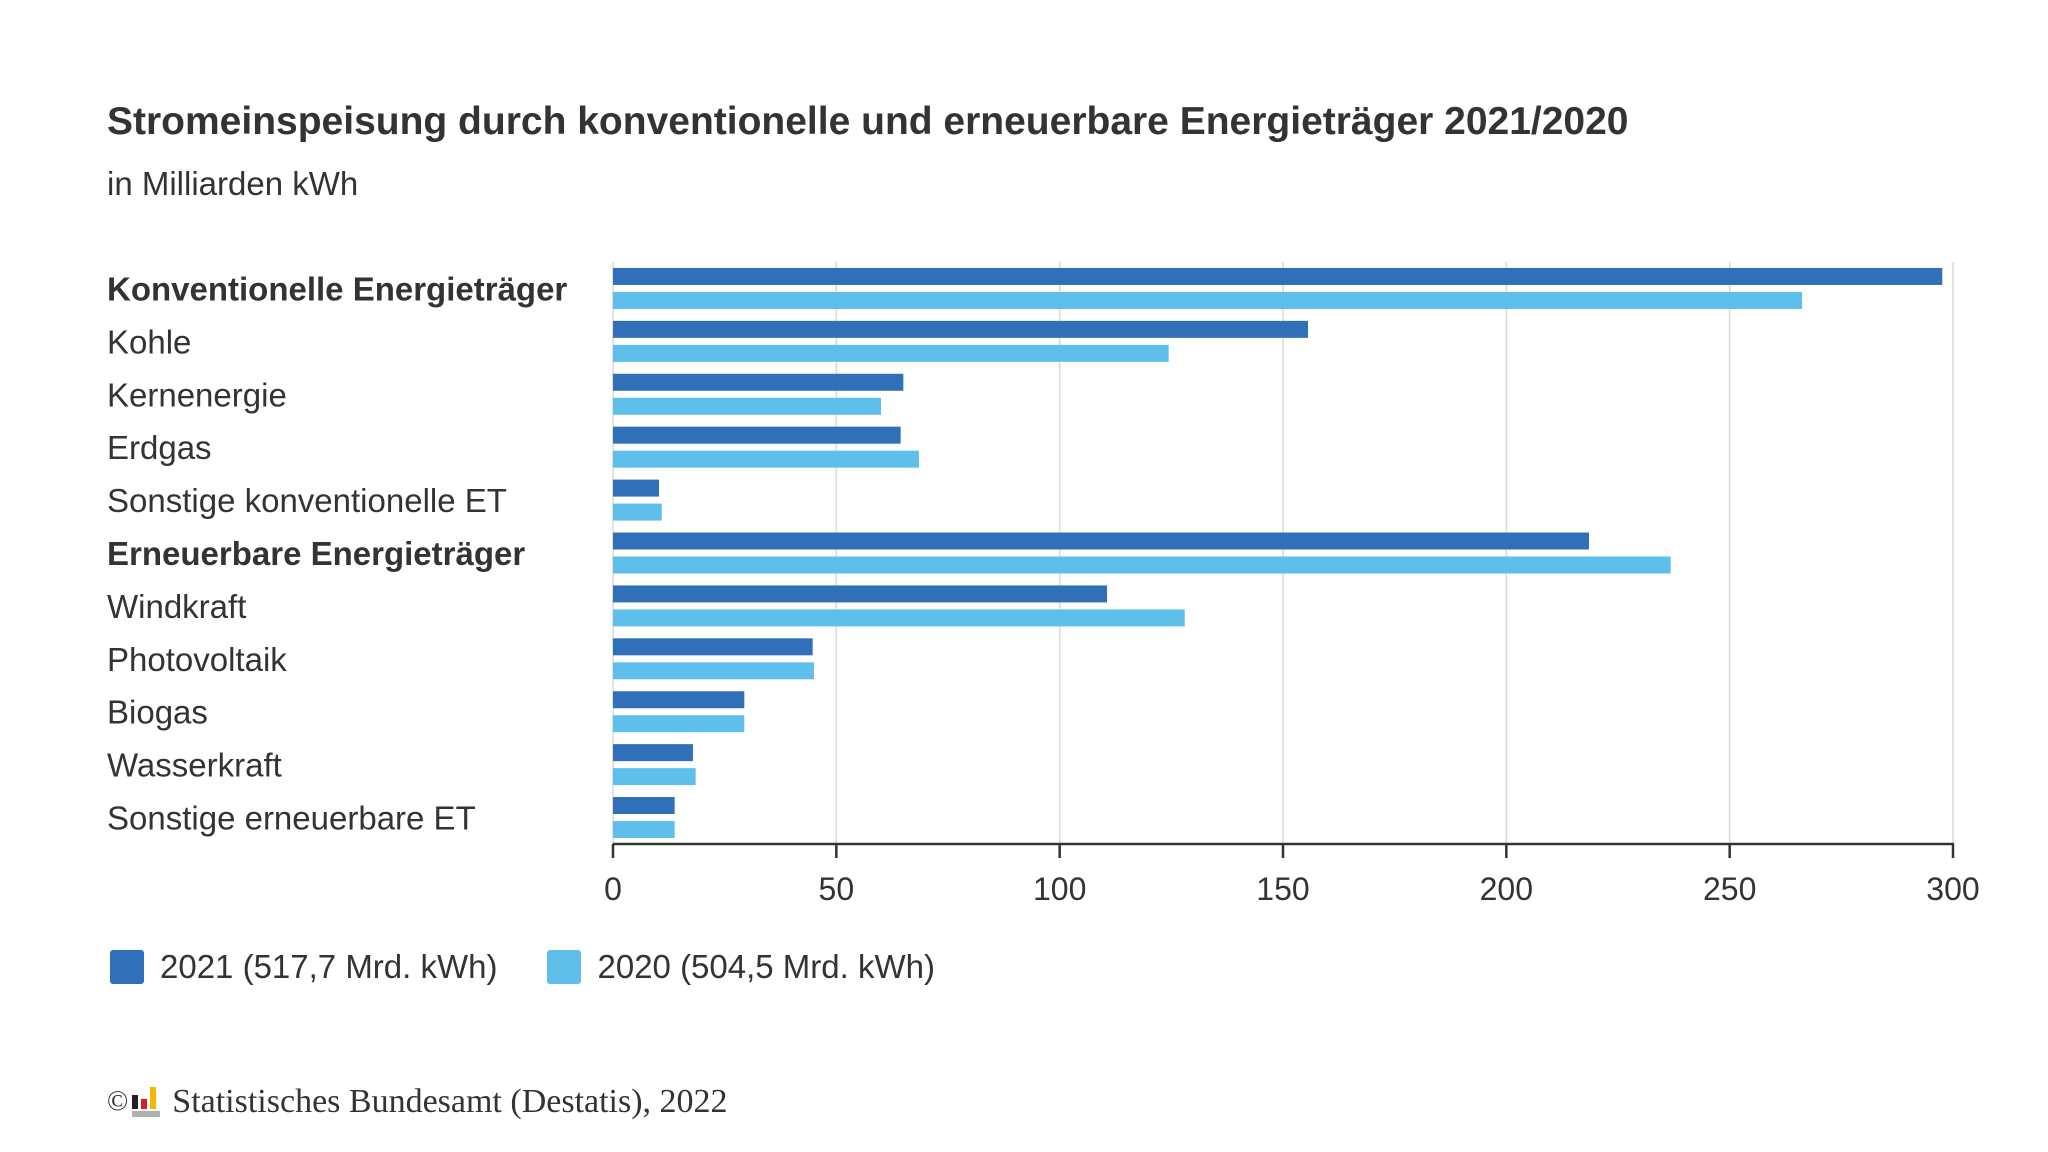  What do you see at coordinates (1729, 889) in the screenshot?
I see `tick-label-250: 250` at bounding box center [1729, 889].